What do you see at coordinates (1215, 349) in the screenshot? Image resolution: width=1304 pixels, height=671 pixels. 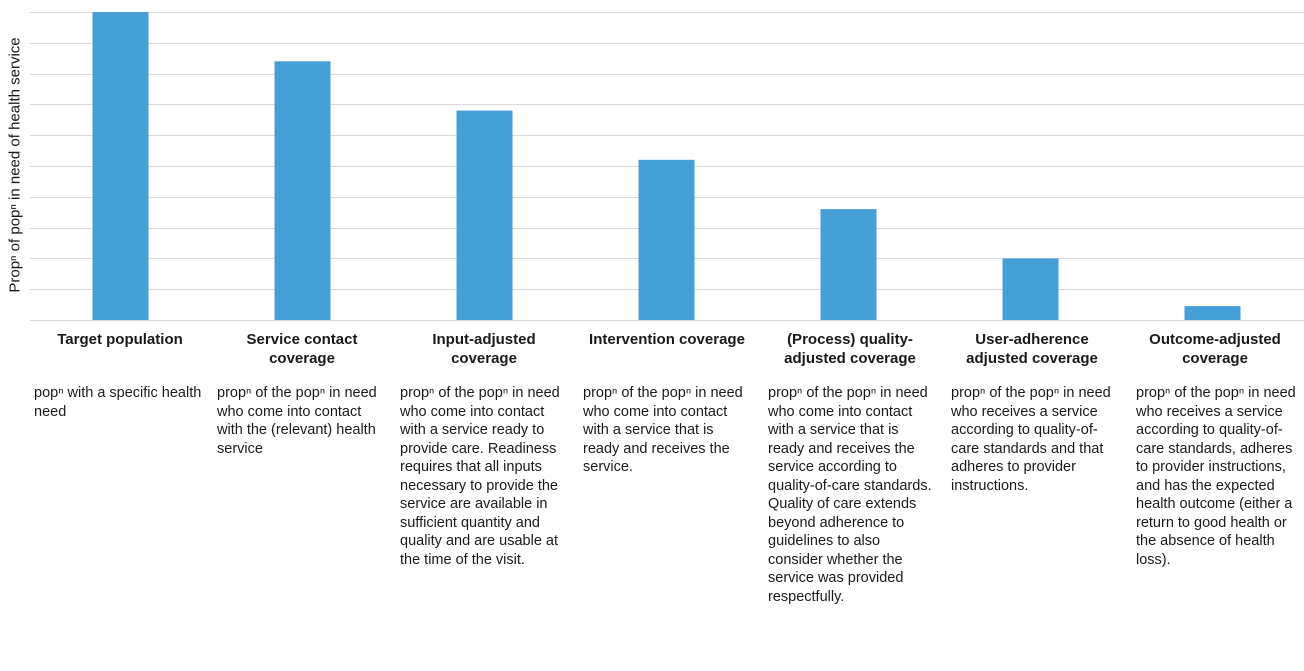 I see `category-label-outcome-adjusted-coverage: Outcome-adjusted coverage` at bounding box center [1215, 349].